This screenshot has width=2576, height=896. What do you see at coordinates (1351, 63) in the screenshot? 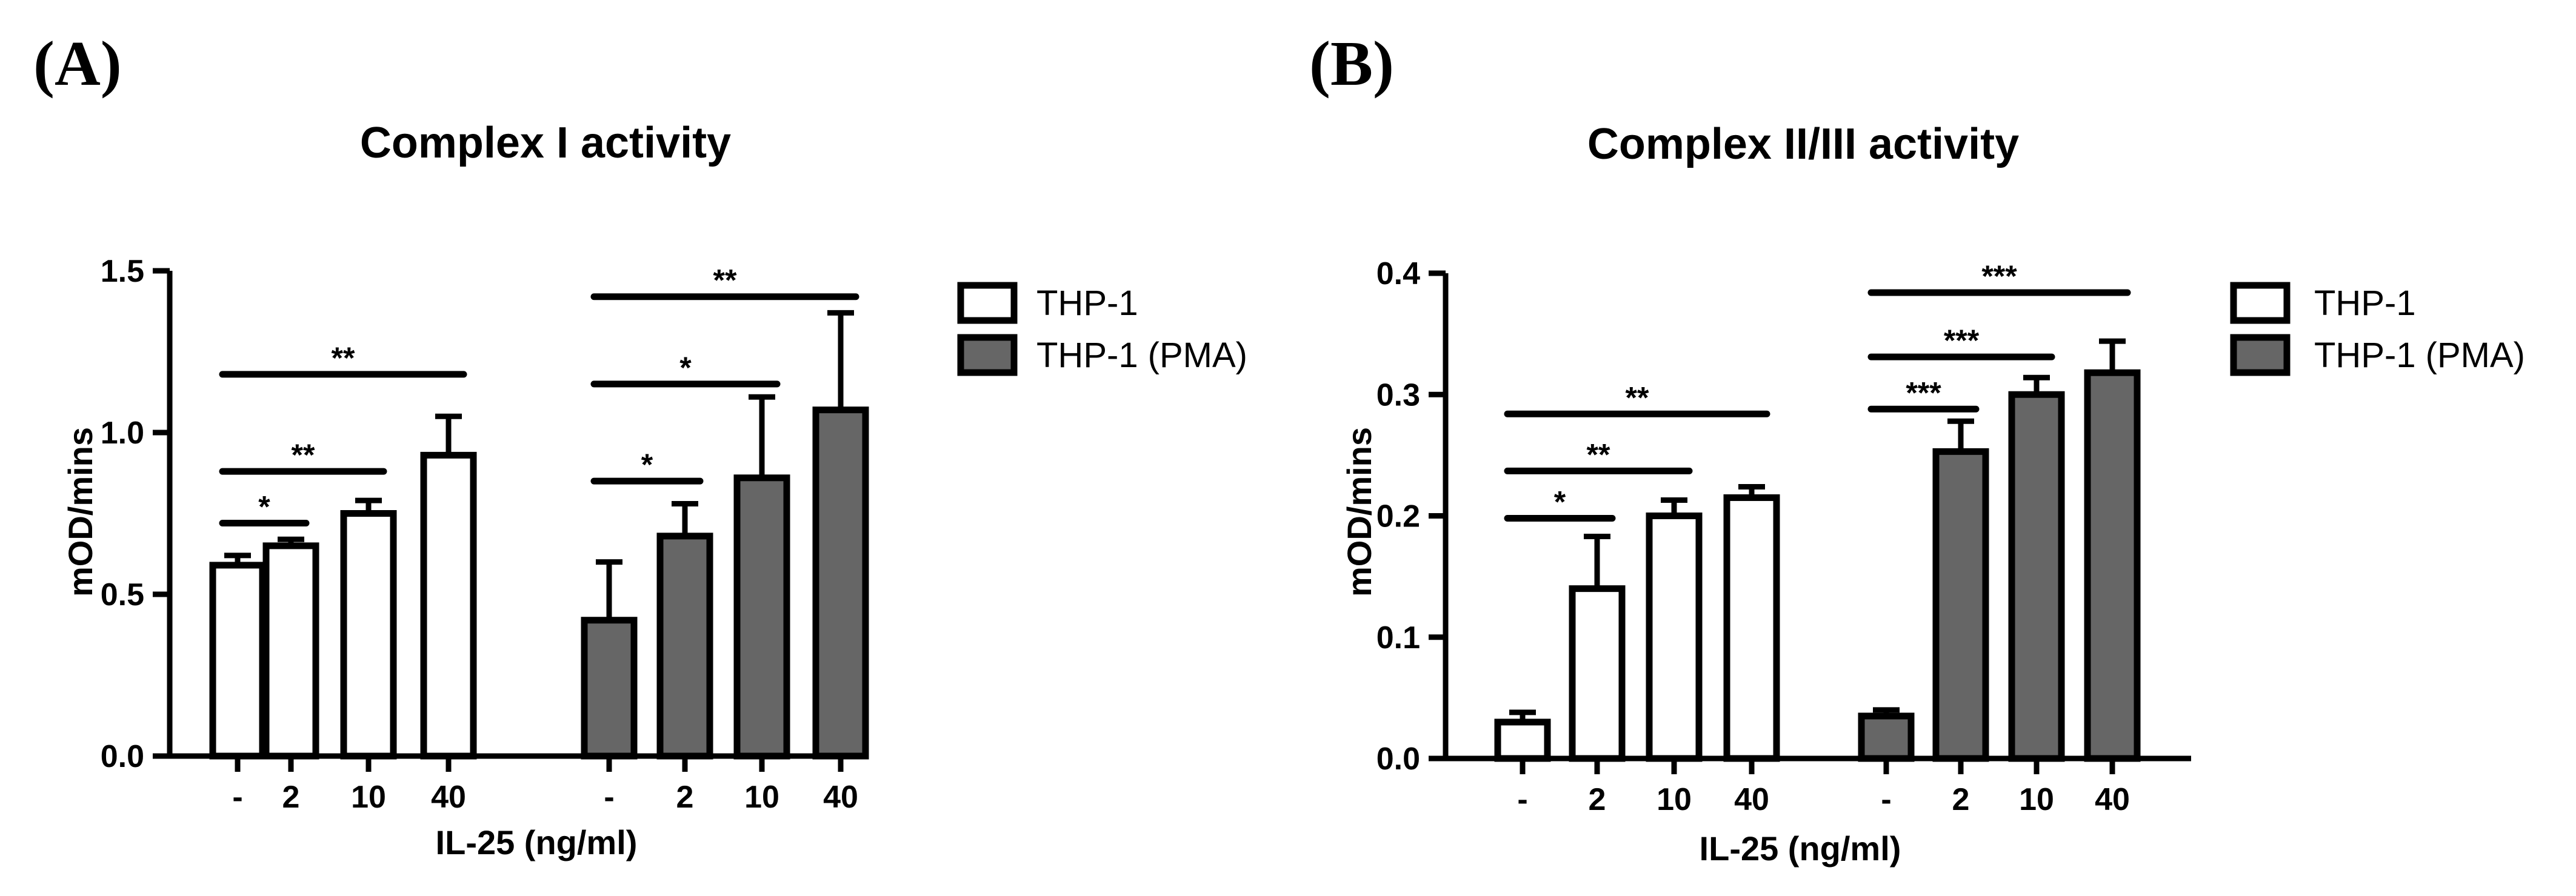
I see `panel-label-b: (B)` at bounding box center [1351, 63].